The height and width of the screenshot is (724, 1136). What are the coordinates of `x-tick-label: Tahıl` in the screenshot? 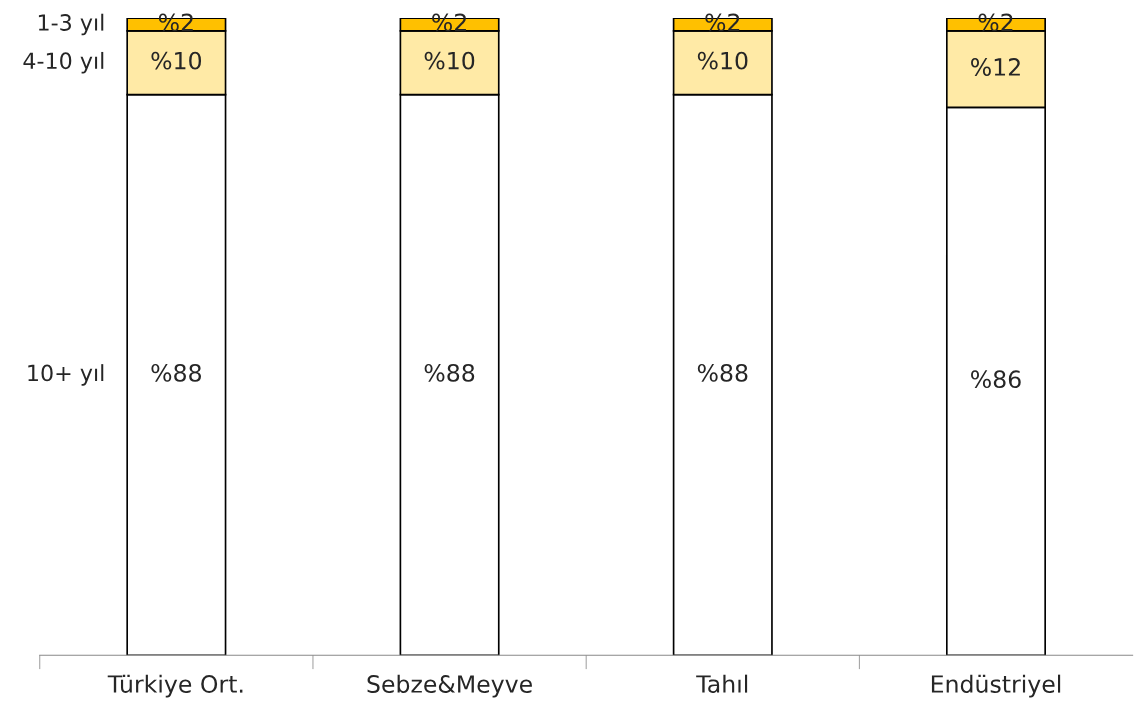 It's located at (722, 683).